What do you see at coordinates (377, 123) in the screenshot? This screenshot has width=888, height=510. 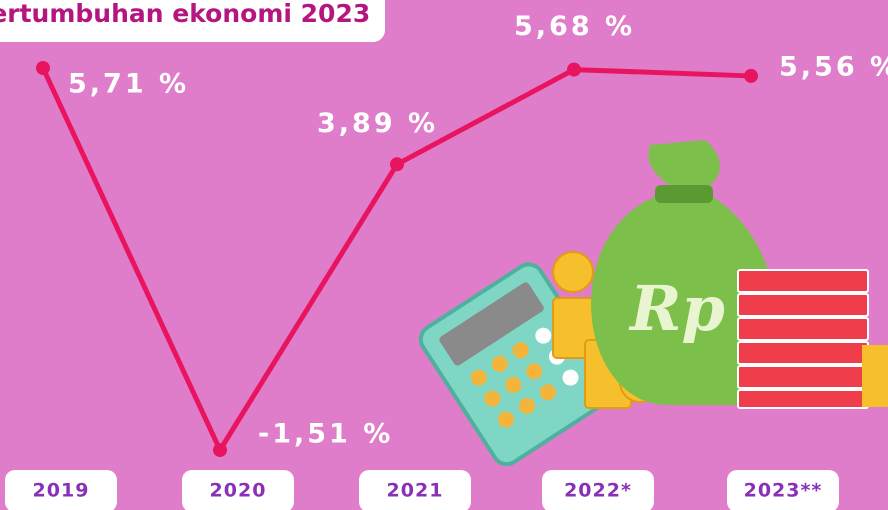 I see `value-label: 3,89 %` at bounding box center [377, 123].